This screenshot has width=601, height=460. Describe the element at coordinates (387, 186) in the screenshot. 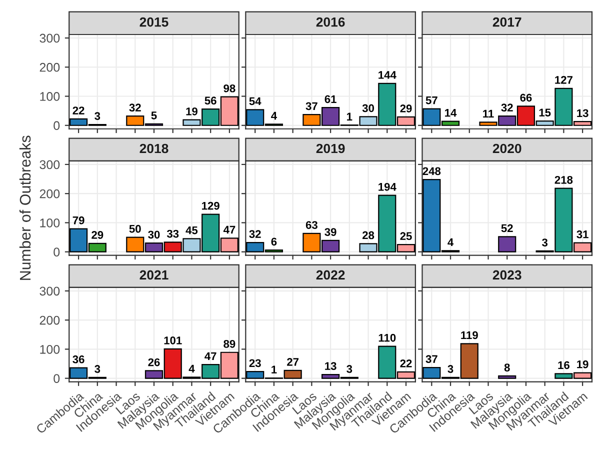

I see `data-label: 194` at that location.